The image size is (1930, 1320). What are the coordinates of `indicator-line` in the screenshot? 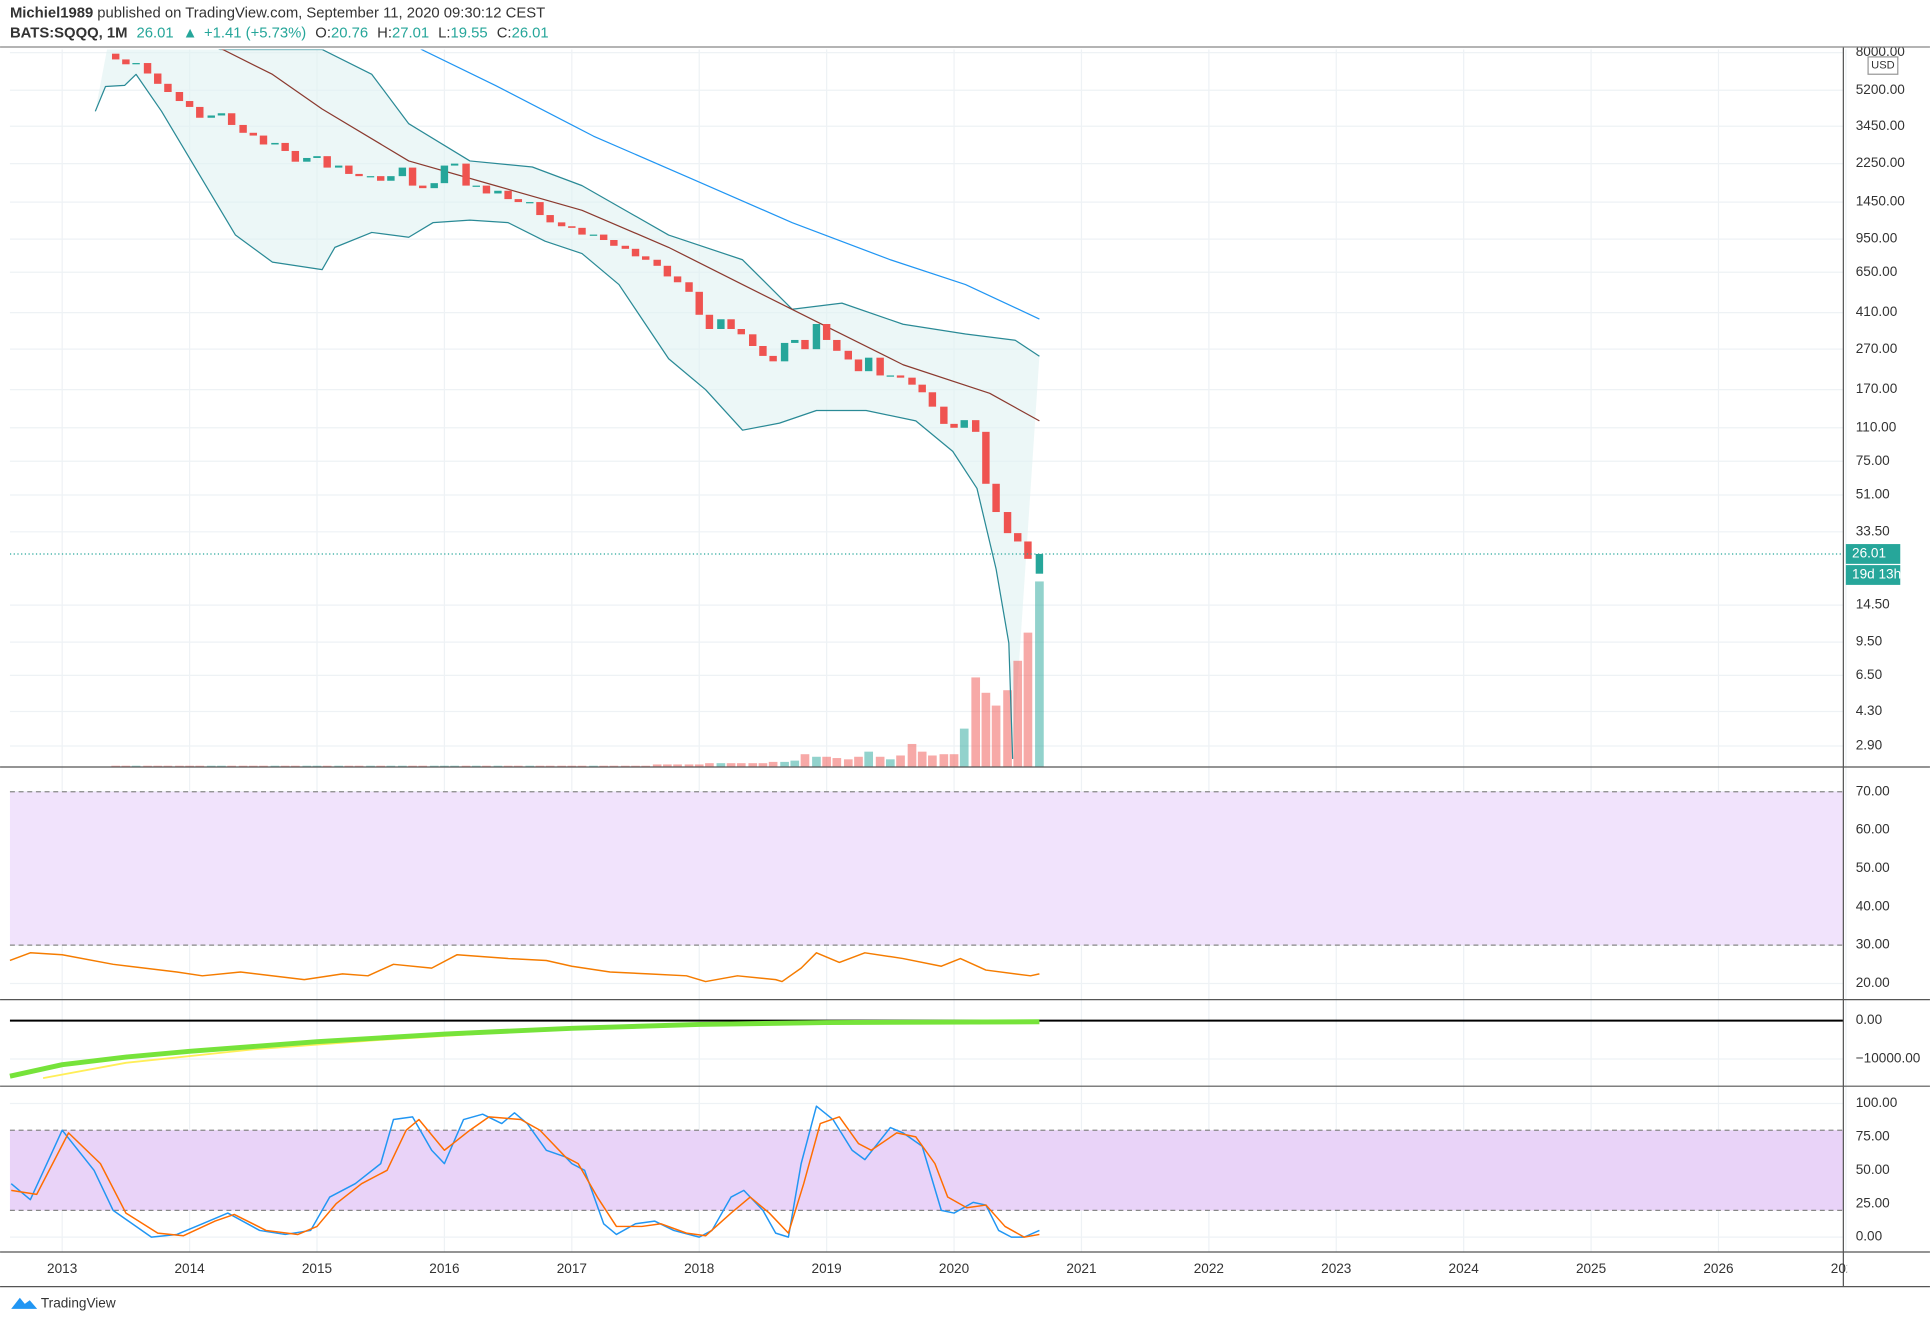 It's located at (629, 203).